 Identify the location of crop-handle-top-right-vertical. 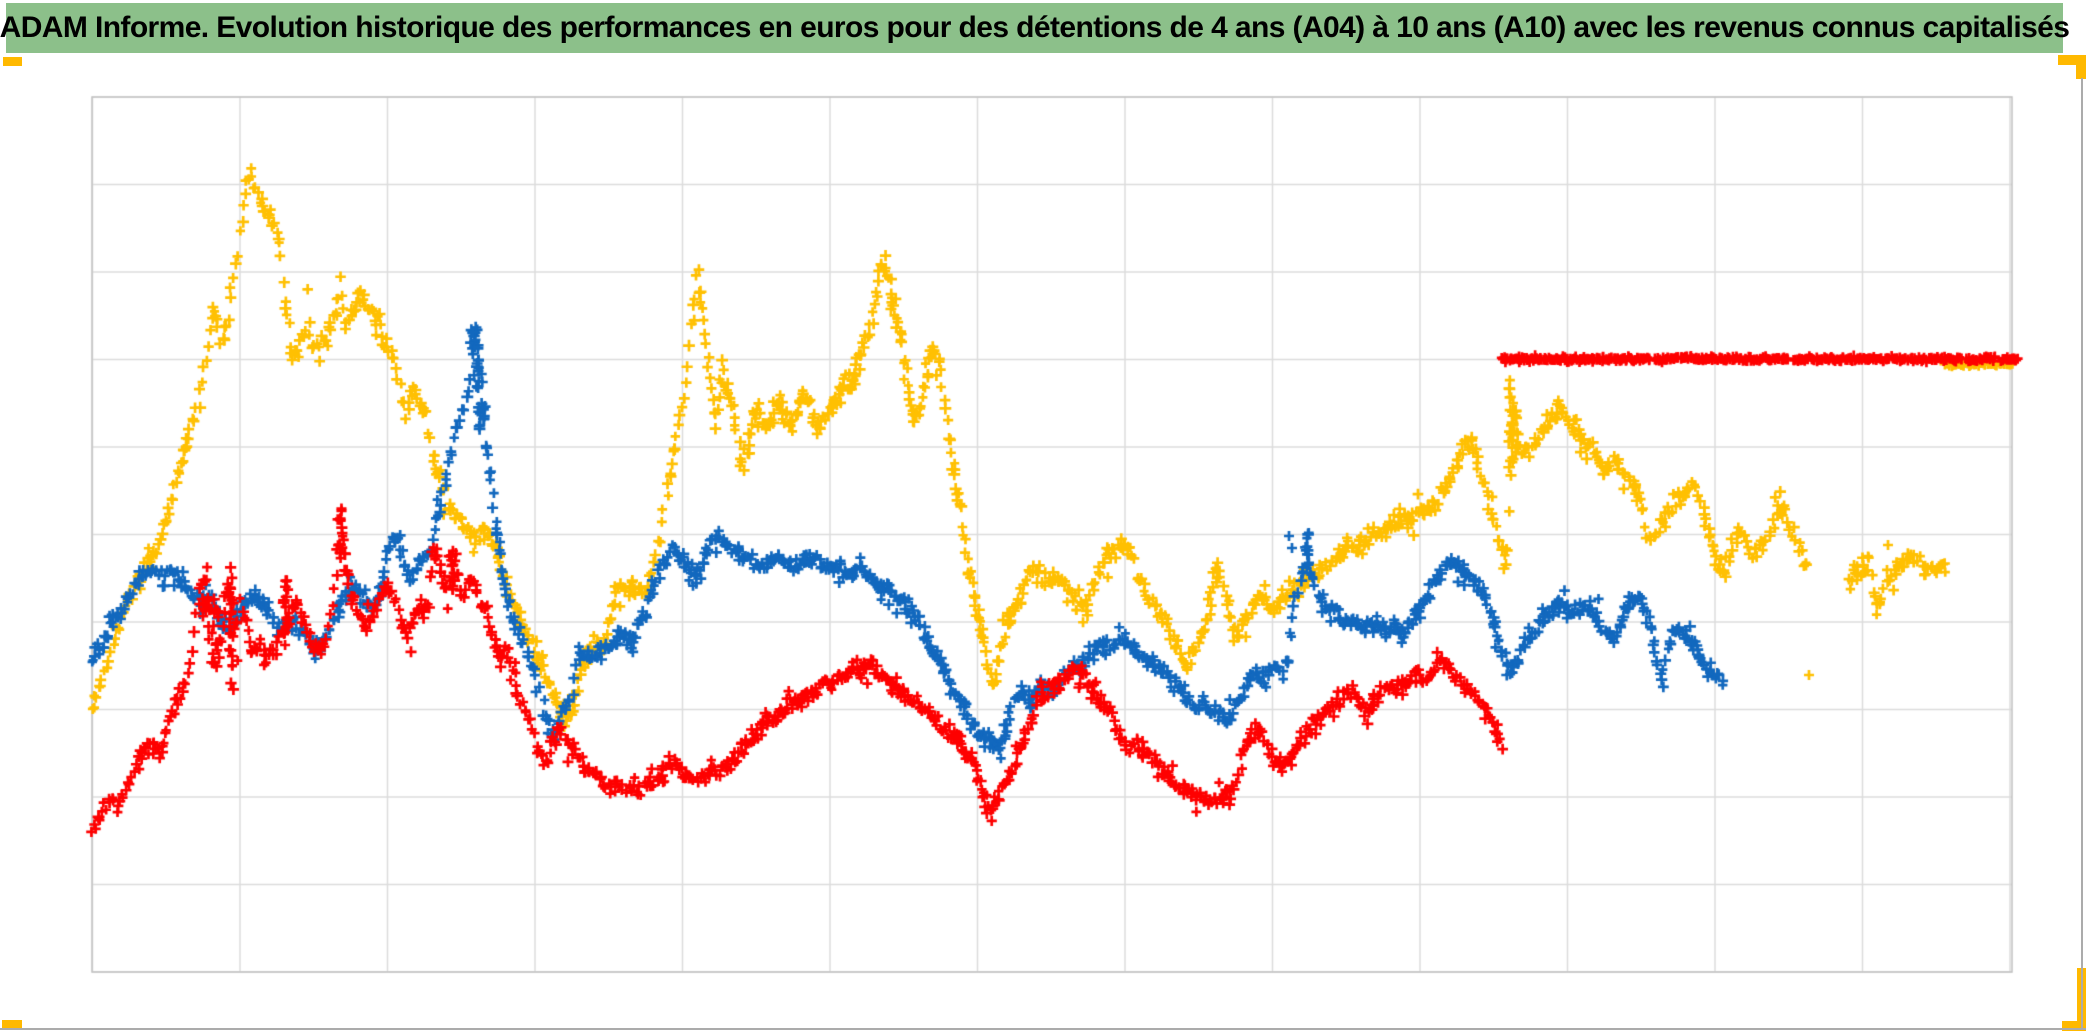
(2081, 67).